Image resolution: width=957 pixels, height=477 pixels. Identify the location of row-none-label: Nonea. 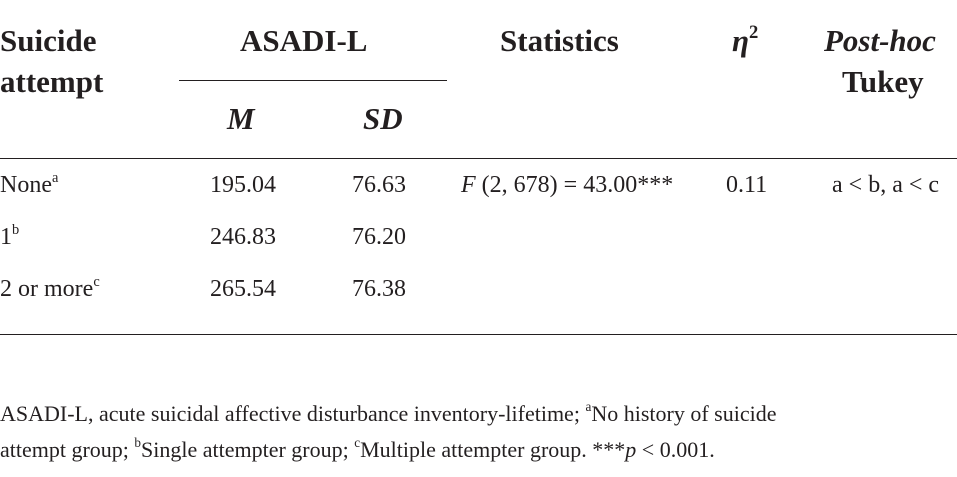
(29, 183).